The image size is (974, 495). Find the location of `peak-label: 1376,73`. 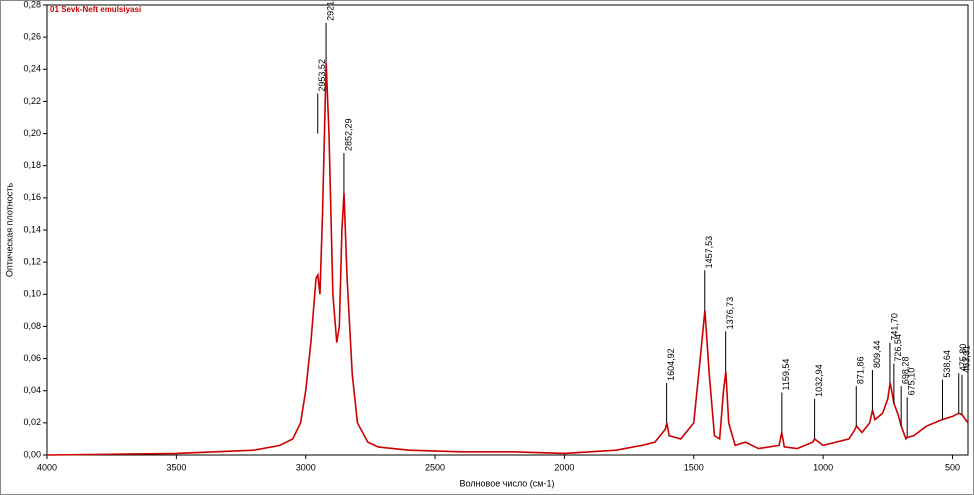

peak-label: 1376,73 is located at coordinates (730, 313).